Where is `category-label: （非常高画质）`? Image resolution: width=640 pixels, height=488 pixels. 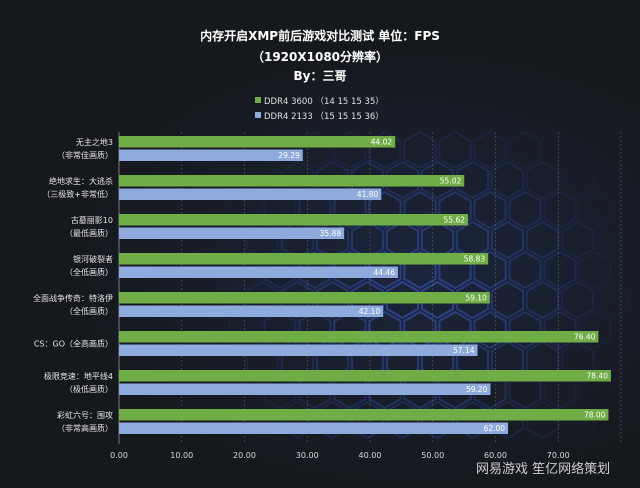 category-label: （非常高画质） is located at coordinates (85, 428).